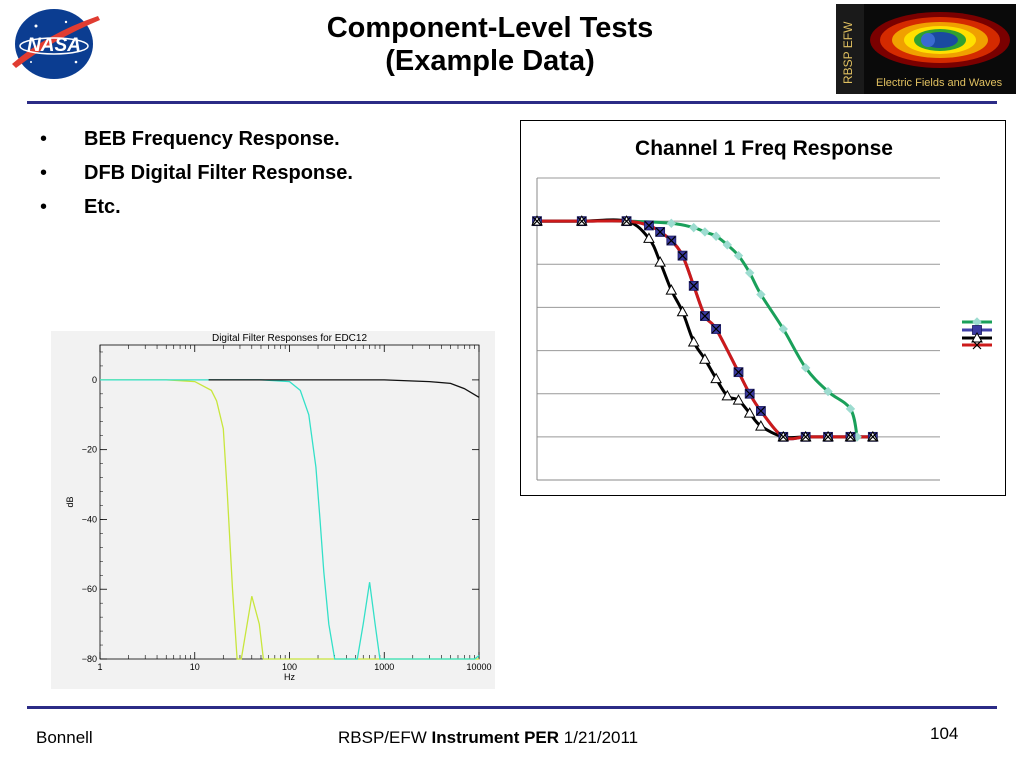 The height and width of the screenshot is (768, 1024). I want to click on x-tick-label: 1, so click(99, 667).